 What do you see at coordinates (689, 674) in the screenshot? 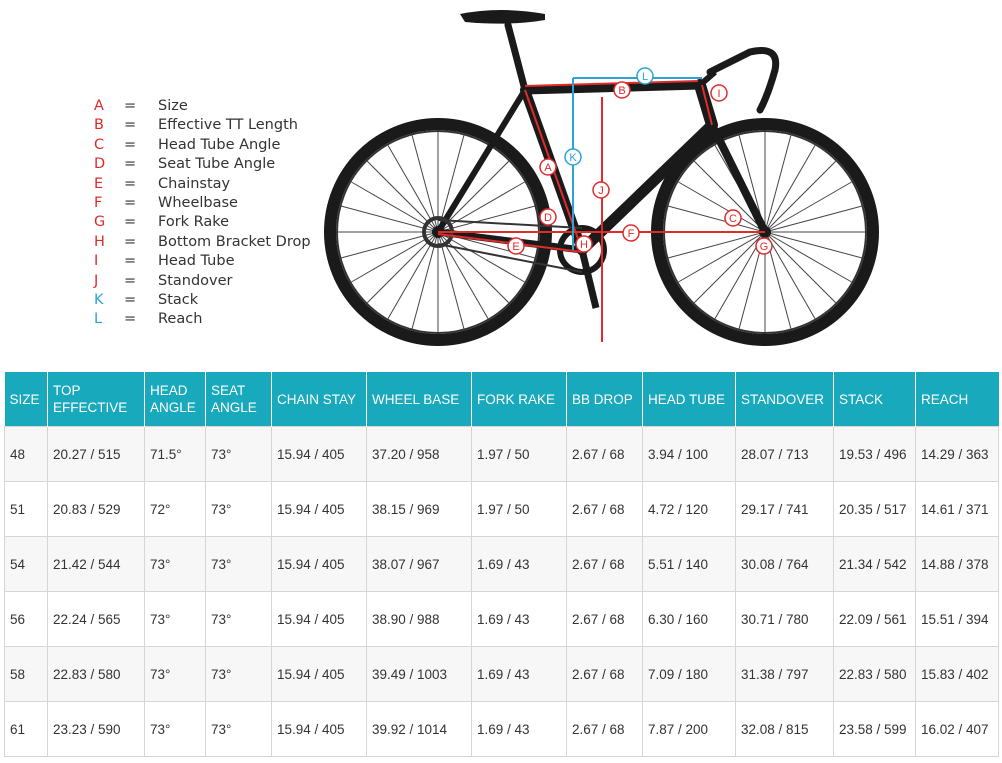
I see `table-cell: 7.09 / 180` at bounding box center [689, 674].